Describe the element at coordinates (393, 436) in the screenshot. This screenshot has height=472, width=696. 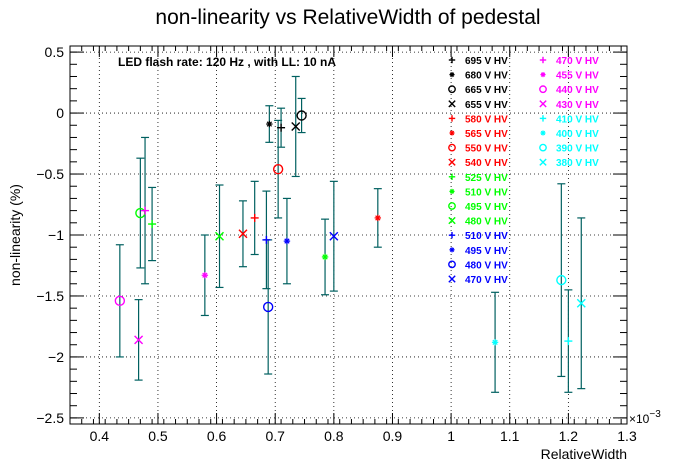
I see `x-tick-label: 0.9` at that location.